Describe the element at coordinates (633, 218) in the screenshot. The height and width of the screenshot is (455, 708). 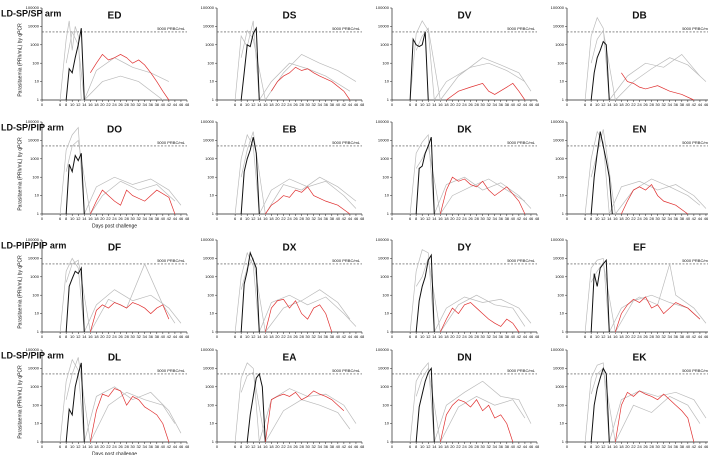
I see `x-tick-label: 22` at that location.